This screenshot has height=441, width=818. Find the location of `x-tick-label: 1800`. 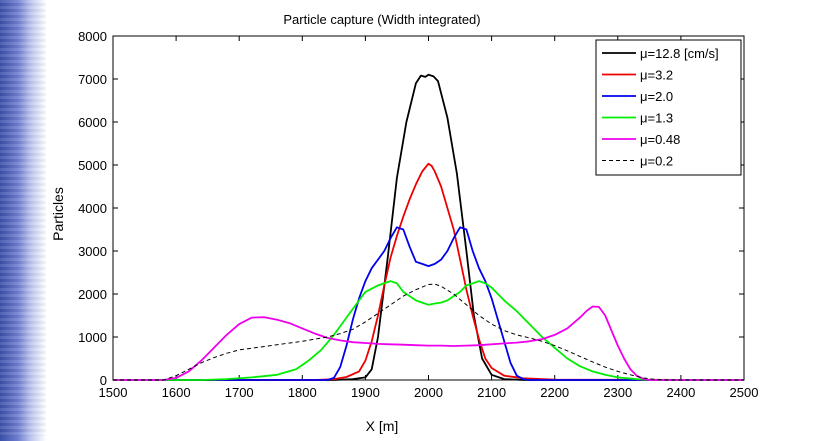

x-tick-label: 1800 is located at coordinates (302, 392).